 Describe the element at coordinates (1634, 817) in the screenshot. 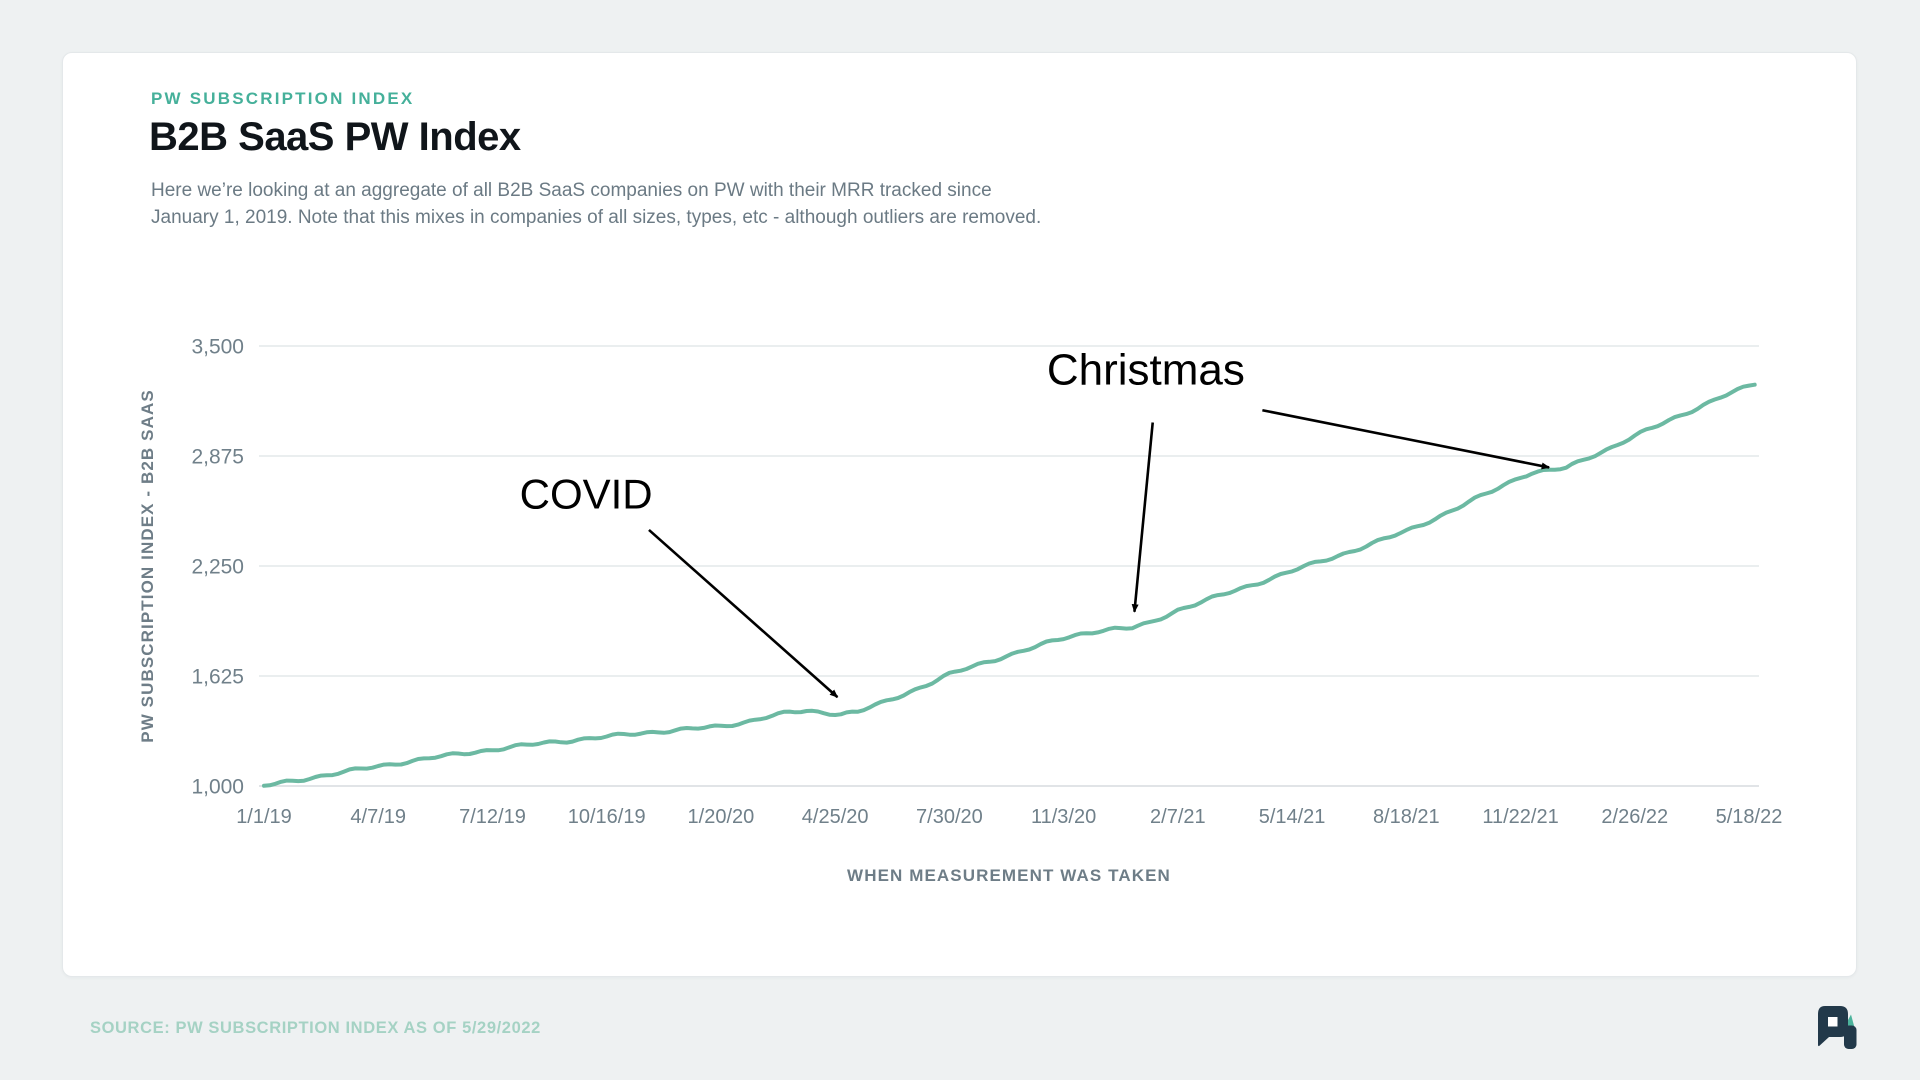

I see `x-tick-label: 2/26/22` at that location.